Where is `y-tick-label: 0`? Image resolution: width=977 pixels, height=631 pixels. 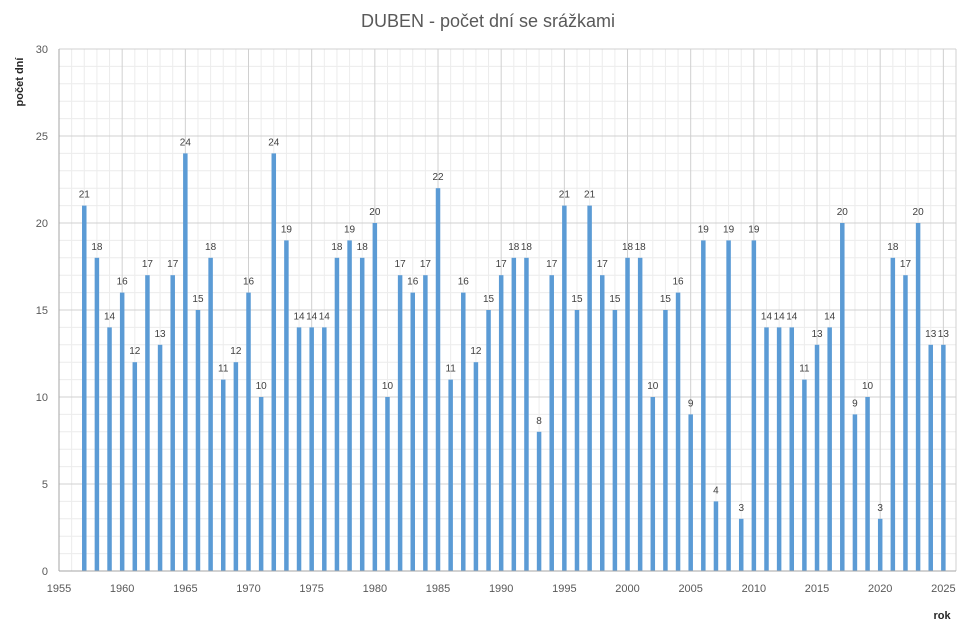
y-tick-label: 0 is located at coordinates (45, 572).